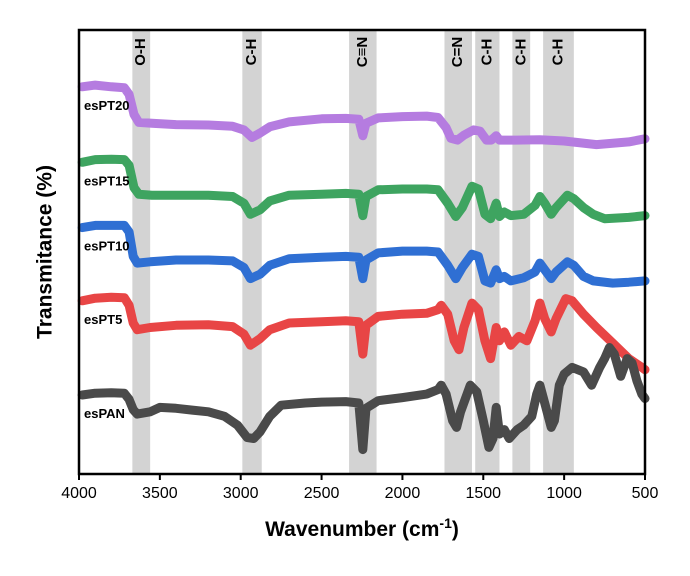 The width and height of the screenshot is (690, 576). I want to click on band-label-5: C-H, so click(520, 52).